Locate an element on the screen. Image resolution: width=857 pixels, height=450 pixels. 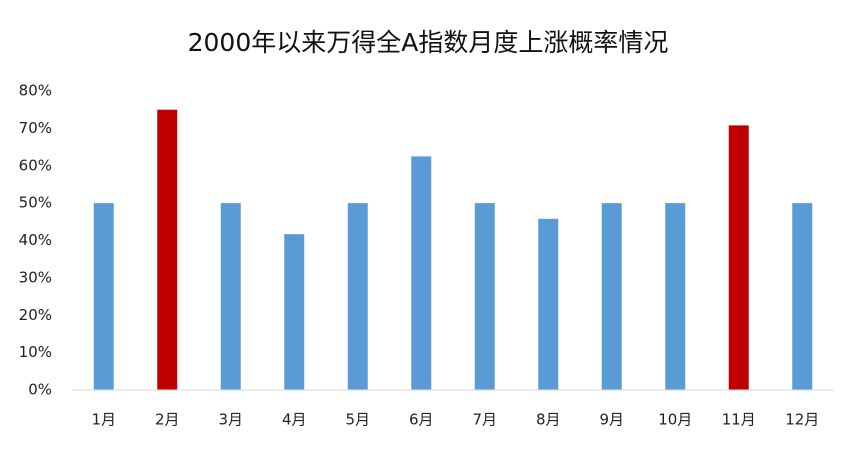
y-tick-label: 10% is located at coordinates (35, 352).